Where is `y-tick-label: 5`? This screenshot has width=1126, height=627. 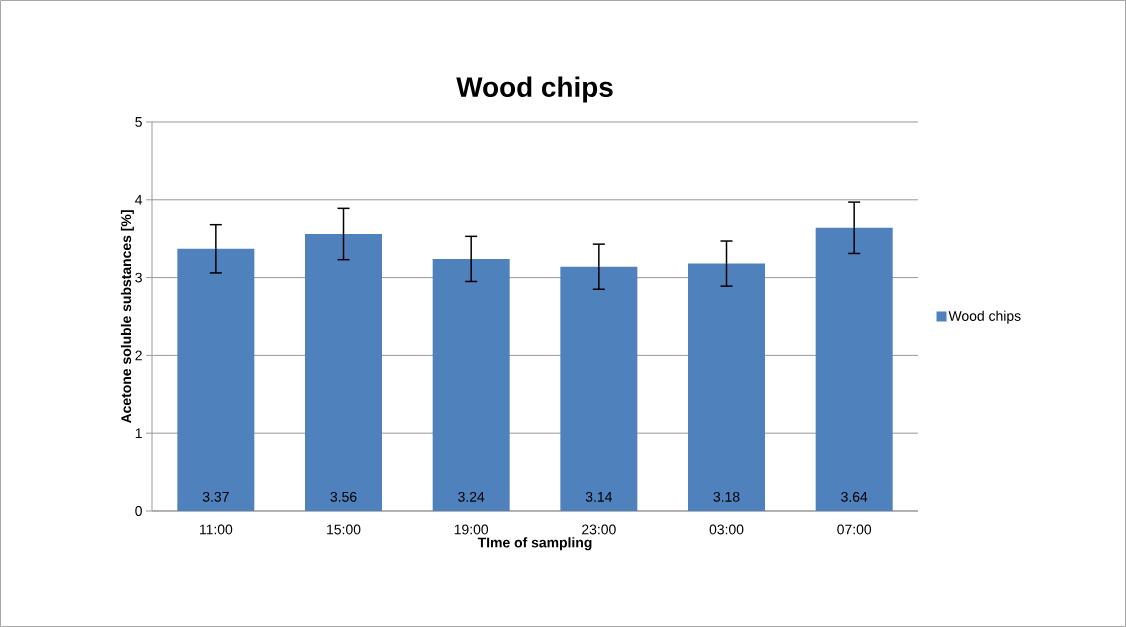
y-tick-label: 5 is located at coordinates (138, 122).